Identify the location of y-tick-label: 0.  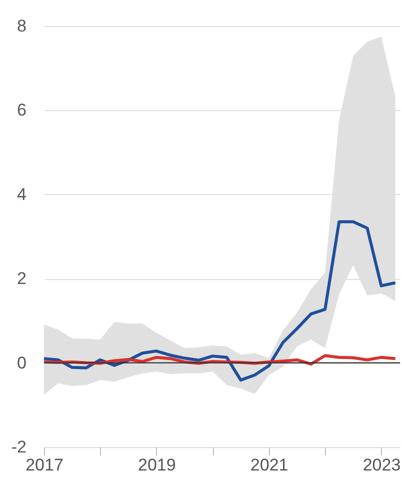
(21, 362).